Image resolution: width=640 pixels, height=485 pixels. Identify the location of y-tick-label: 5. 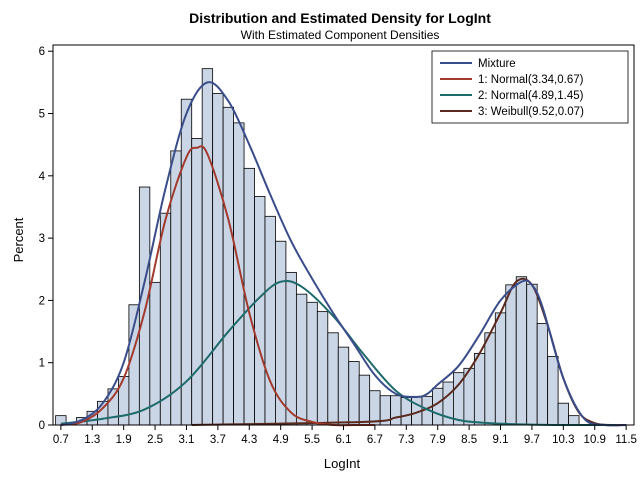
(42, 115).